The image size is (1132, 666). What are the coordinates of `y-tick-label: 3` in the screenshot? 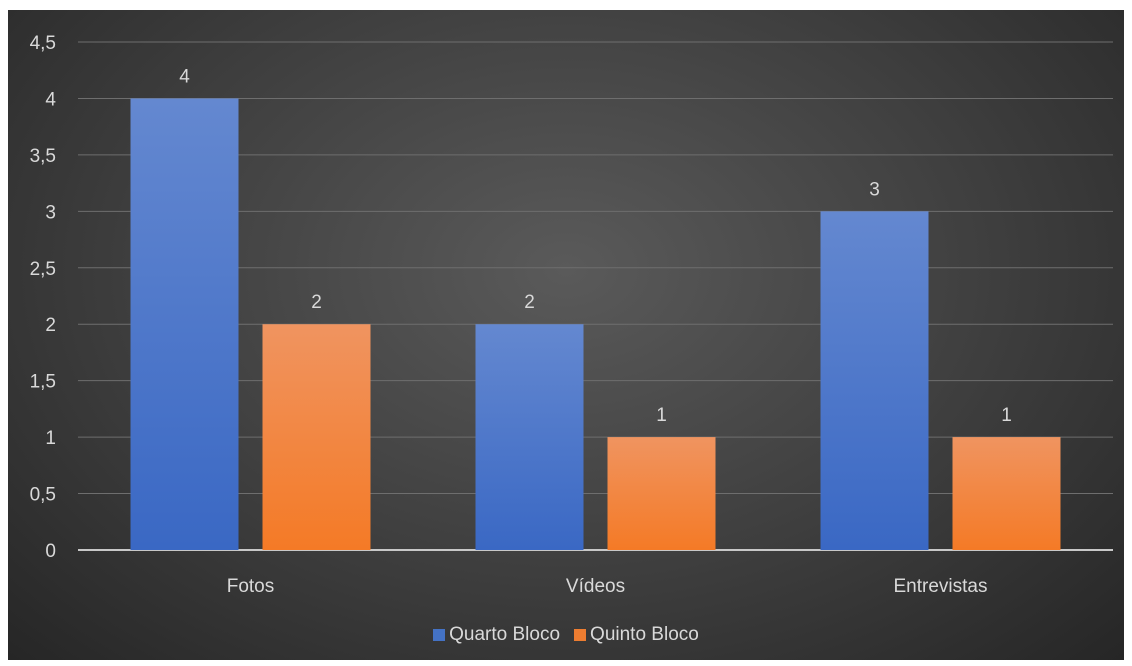 It's located at (50, 212).